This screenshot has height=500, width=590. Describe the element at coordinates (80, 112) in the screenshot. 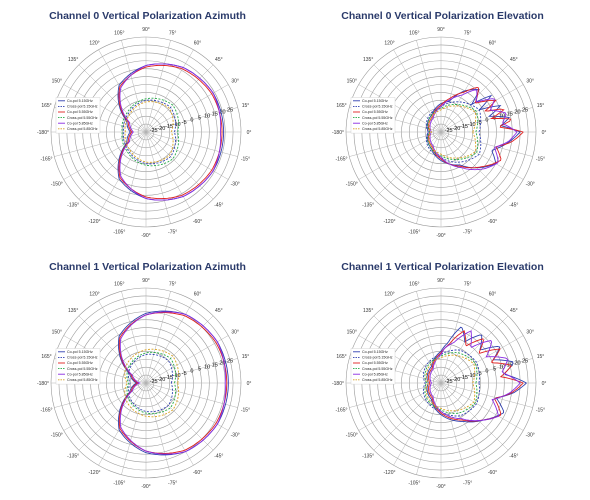

I see `legend-entry: Co-pol 5.55GHz` at that location.